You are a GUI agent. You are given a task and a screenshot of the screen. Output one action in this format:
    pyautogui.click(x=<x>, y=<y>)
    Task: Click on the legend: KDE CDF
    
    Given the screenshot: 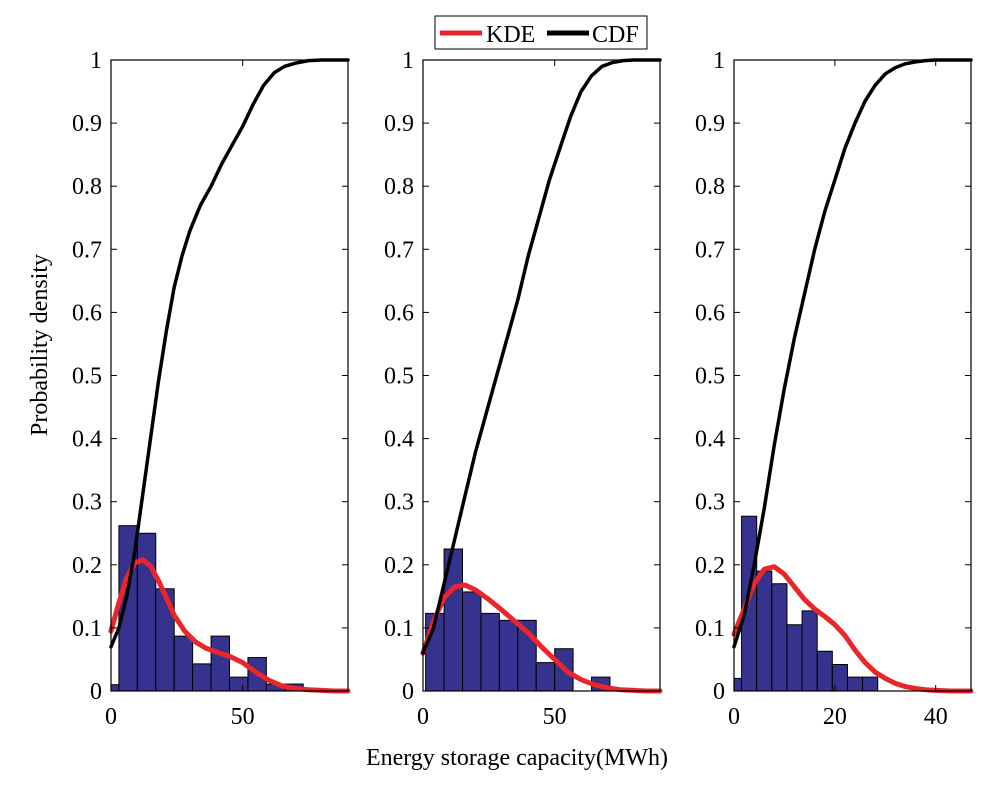 What is the action you would take?
    pyautogui.click(x=541, y=32)
    